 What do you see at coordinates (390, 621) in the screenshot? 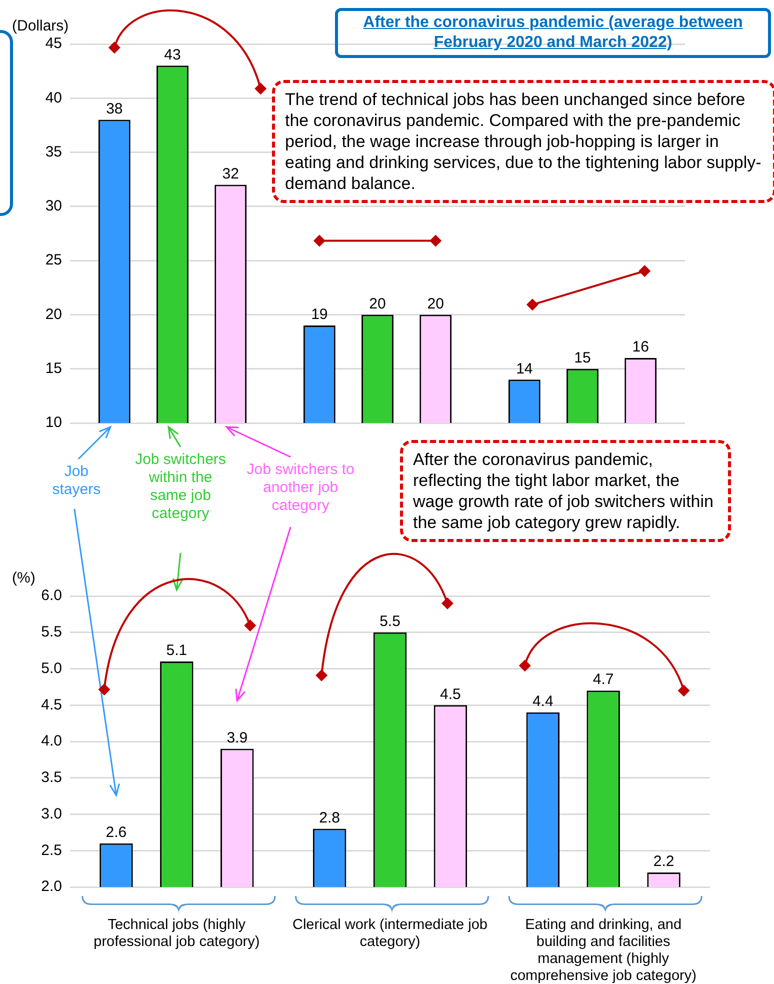
I see `data-label: 5.5` at bounding box center [390, 621].